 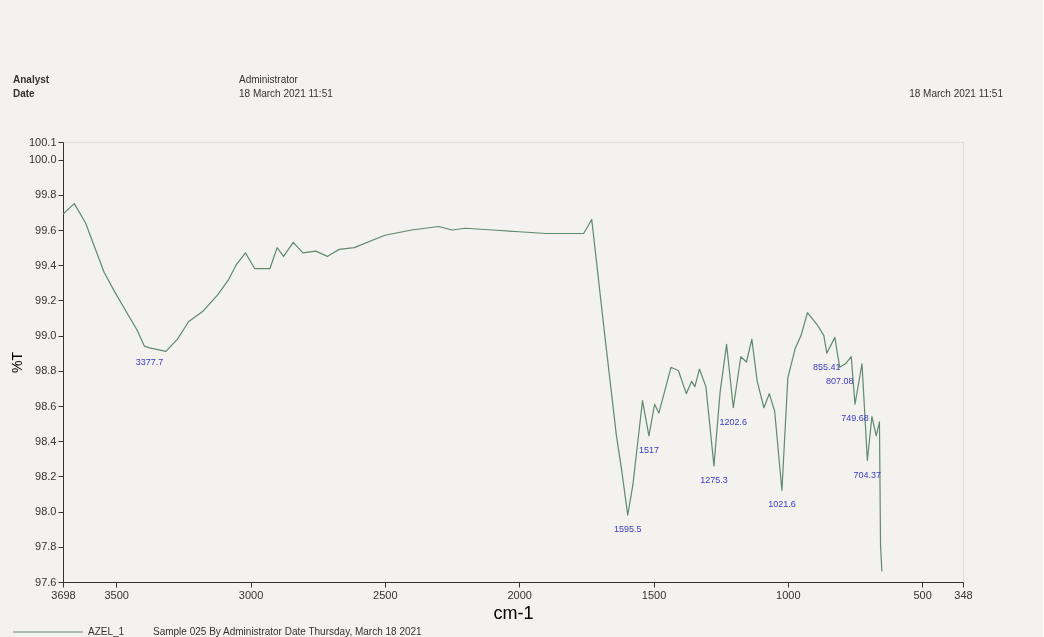 What do you see at coordinates (46, 475) in the screenshot?
I see `y-tick-label: 98.2` at bounding box center [46, 475].